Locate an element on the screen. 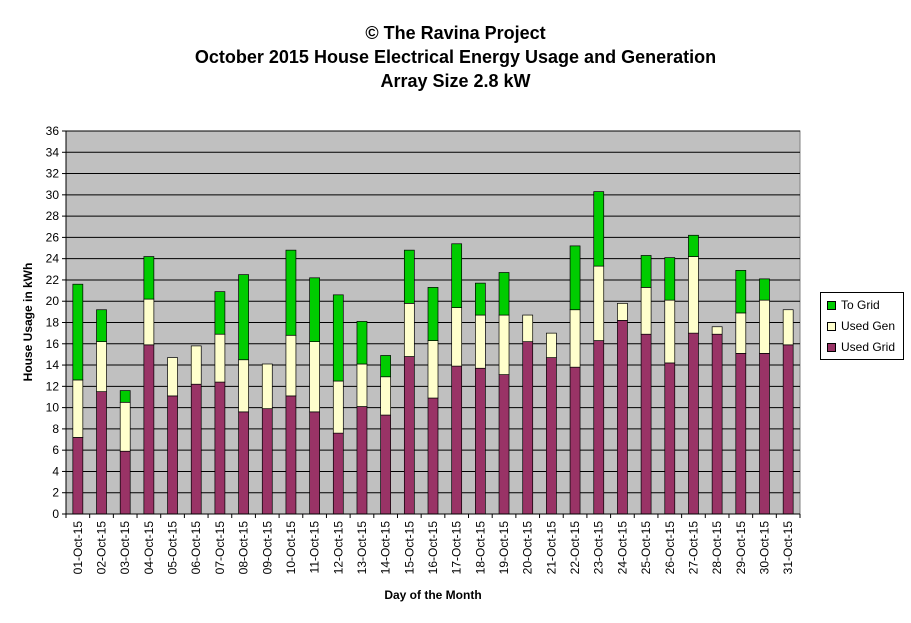 The width and height of the screenshot is (911, 623). y-tick-label: 14 is located at coordinates (53, 365).